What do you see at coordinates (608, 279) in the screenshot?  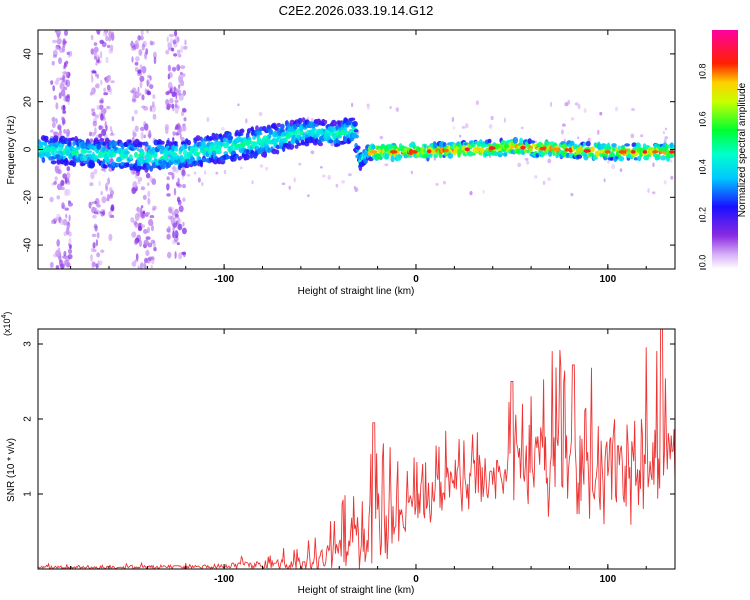 I see `x-tick-label: 100` at bounding box center [608, 279].